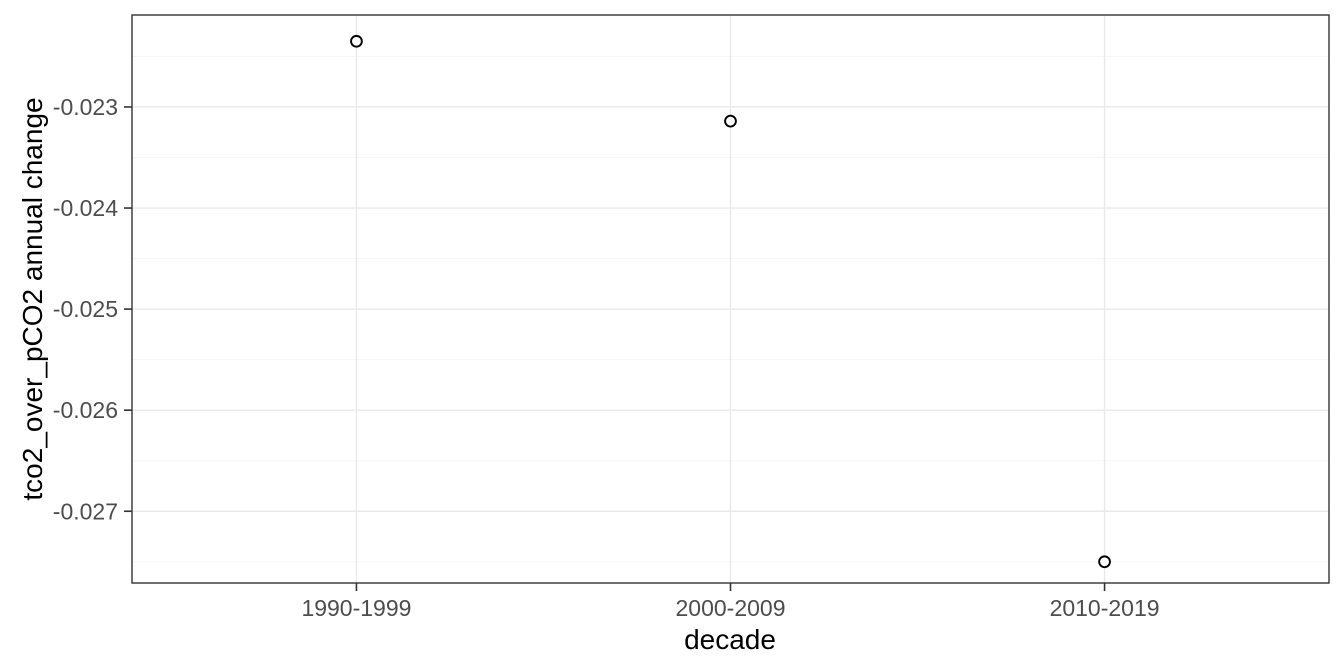 This screenshot has width=1344, height=672. I want to click on x-tick-label: 1990-1999, so click(356, 608).